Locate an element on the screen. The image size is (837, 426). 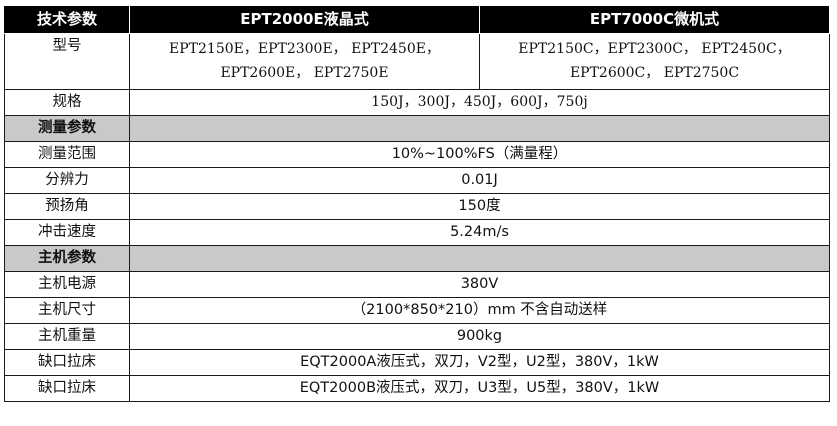
row-label: 主机尺寸 is located at coordinates (67, 310).